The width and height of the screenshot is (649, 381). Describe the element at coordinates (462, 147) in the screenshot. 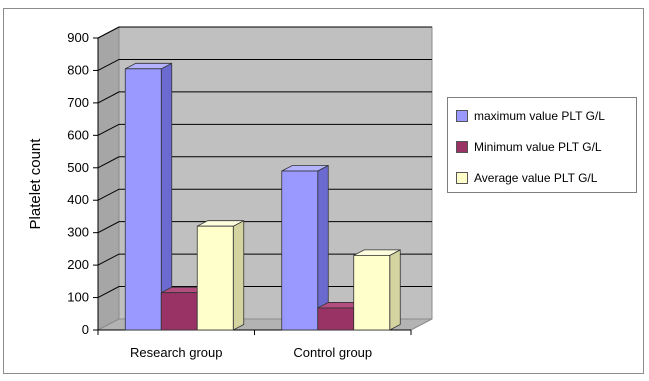

I see `legend-swatch-min` at that location.